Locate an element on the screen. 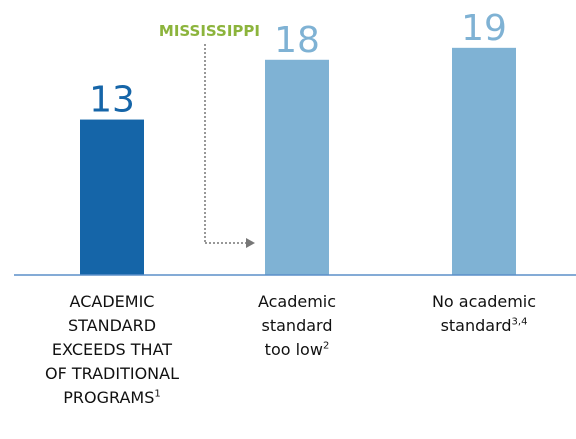 This screenshot has height=439, width=576. value-label: 19 is located at coordinates (484, 28).